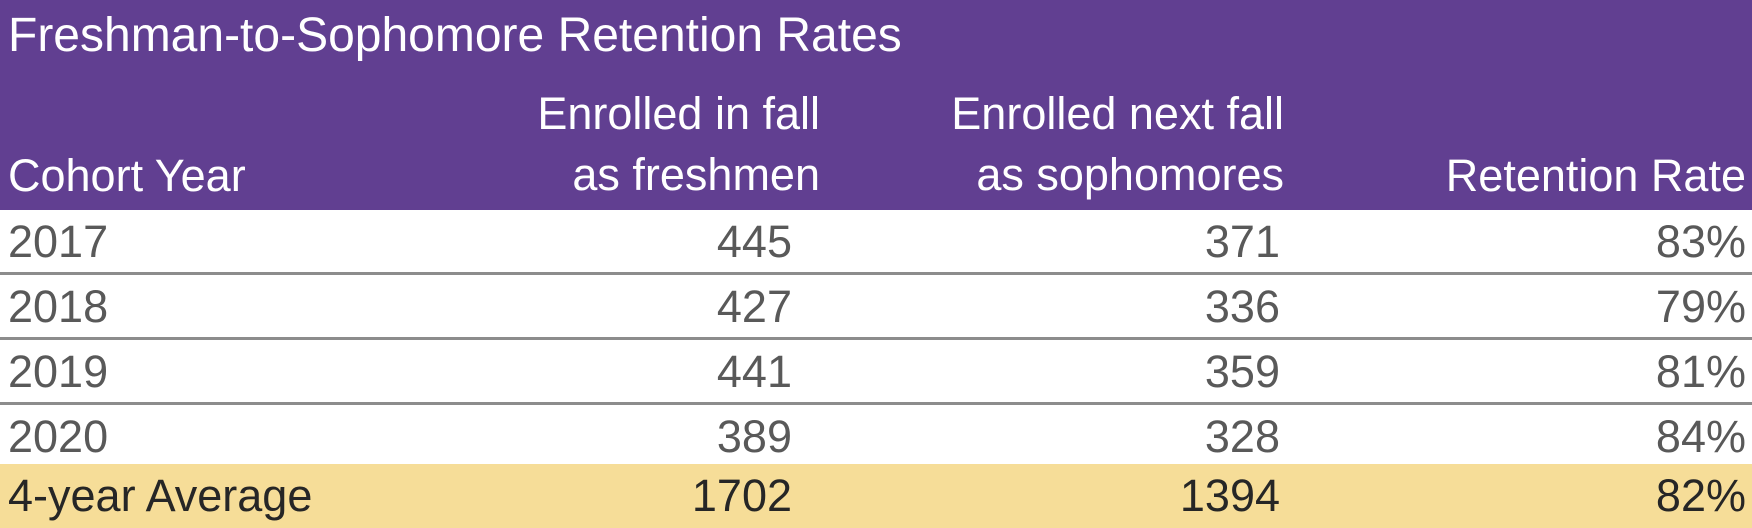  I want to click on cell-year: 2017, so click(58, 241).